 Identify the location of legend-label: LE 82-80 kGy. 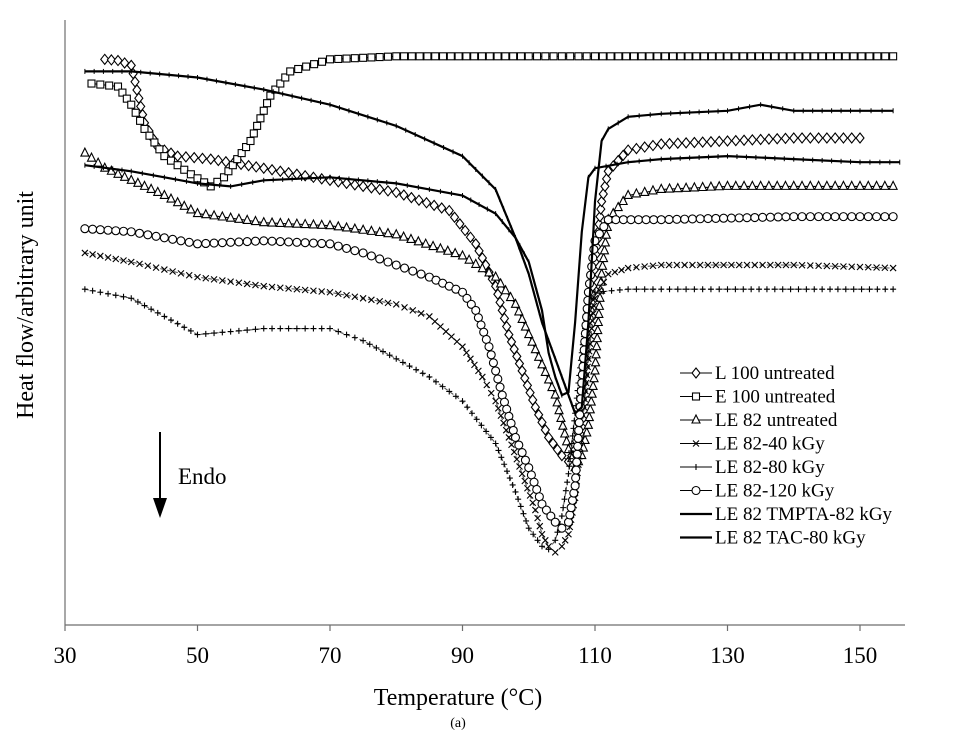
(770, 467).